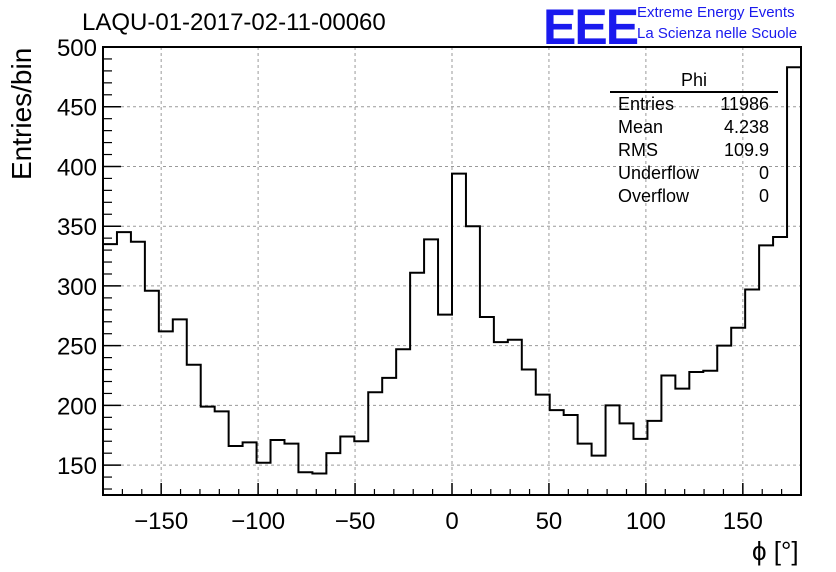  Describe the element at coordinates (234, 22) in the screenshot. I see `run-title: LAQU-01-2017-02-11-00060` at that location.